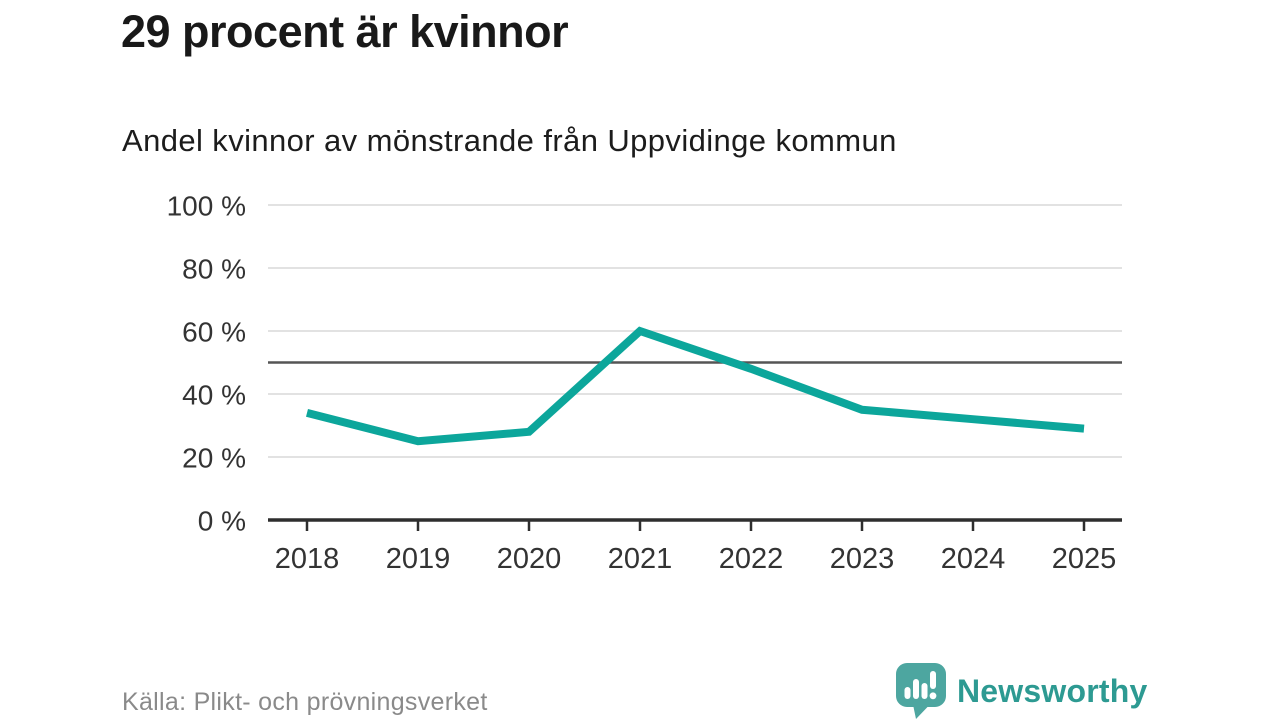  I want to click on logo-speech-bubble, so click(921, 691).